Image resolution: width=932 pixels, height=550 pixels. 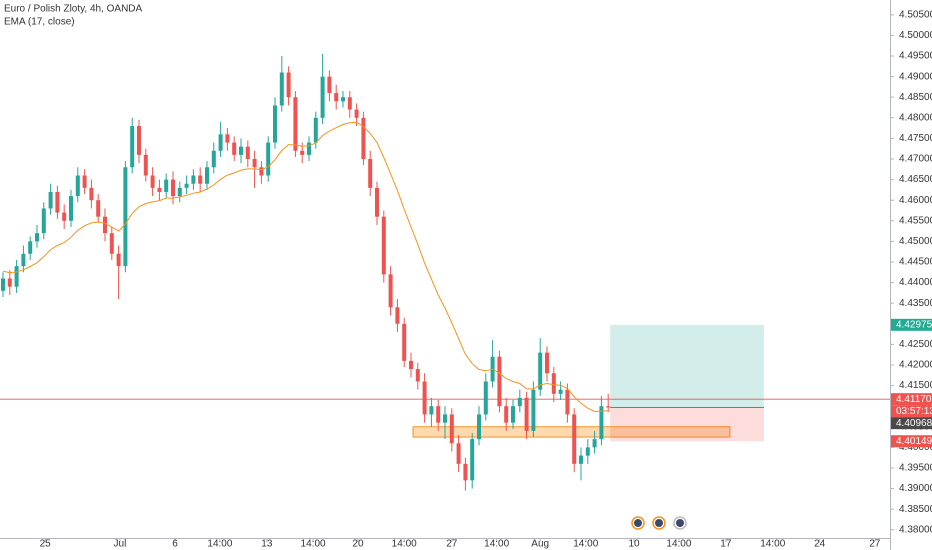 What do you see at coordinates (911, 423) in the screenshot?
I see `entry-badge` at bounding box center [911, 423].